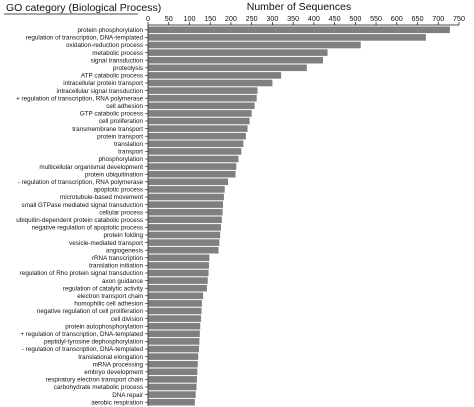  Describe the element at coordinates (112, 76) in the screenshot. I see `category-label: ATP catabolic process` at that location.